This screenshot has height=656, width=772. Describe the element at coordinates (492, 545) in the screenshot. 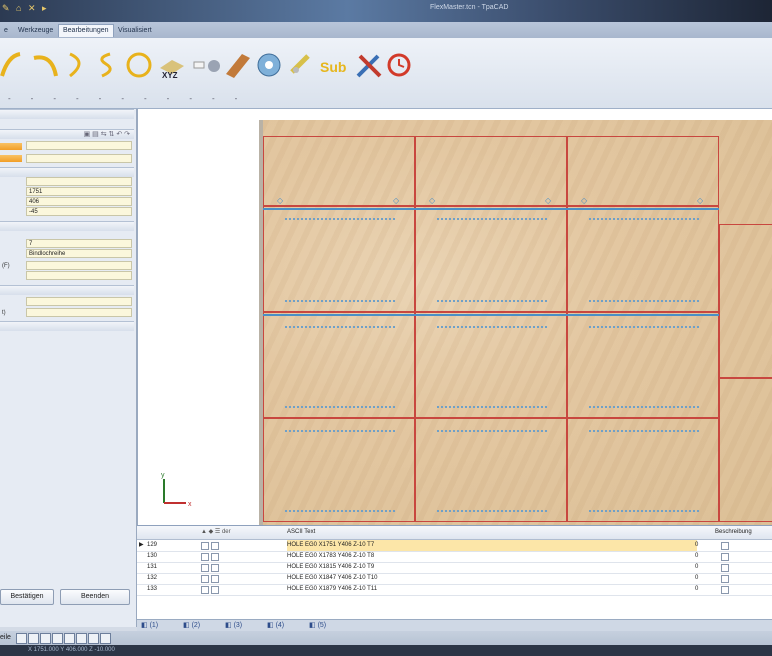

I see `row-command: HOLE EG0 X1751 Y406 Z-10 T7` at that location.